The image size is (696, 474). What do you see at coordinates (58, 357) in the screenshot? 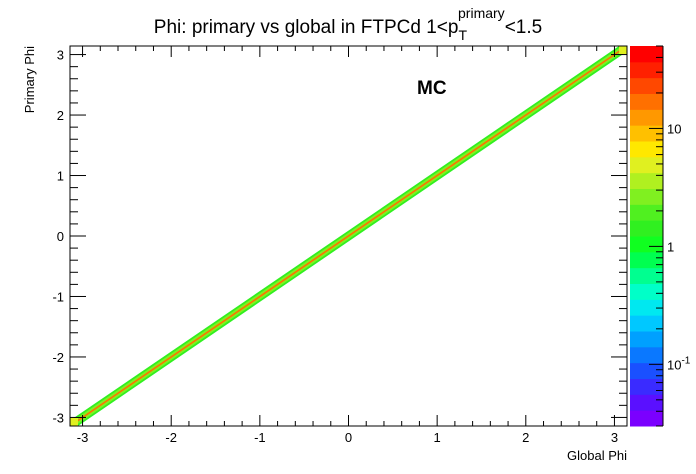
I see `y-tick-label: -2` at bounding box center [58, 357].